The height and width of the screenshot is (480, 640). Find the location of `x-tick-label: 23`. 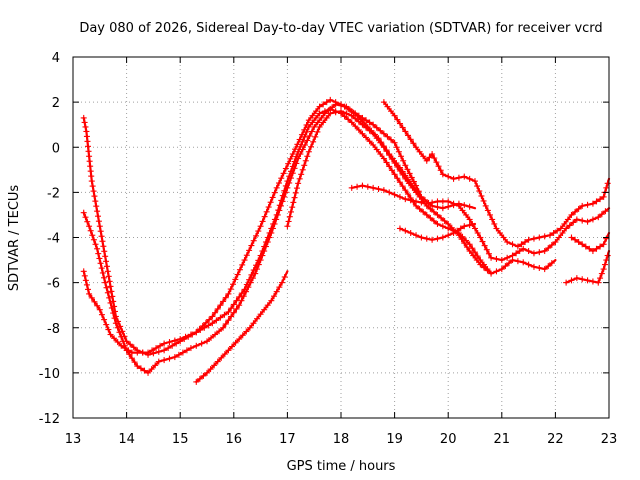

x-tick-label: 23 is located at coordinates (609, 439).